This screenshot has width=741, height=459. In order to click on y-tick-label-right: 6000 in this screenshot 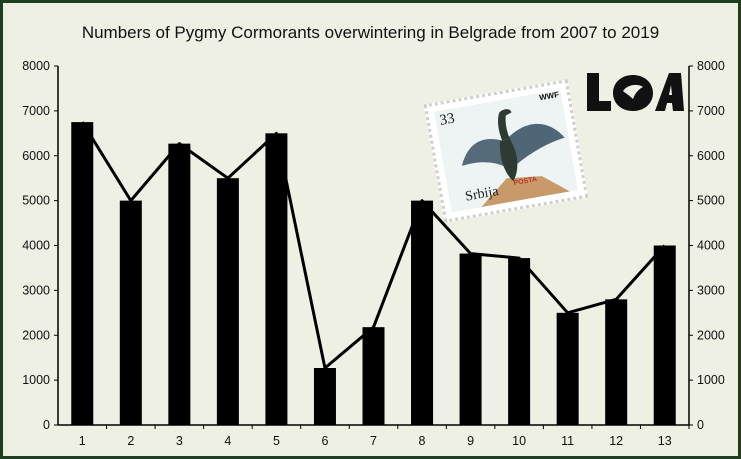, I will do `click(711, 156)`.